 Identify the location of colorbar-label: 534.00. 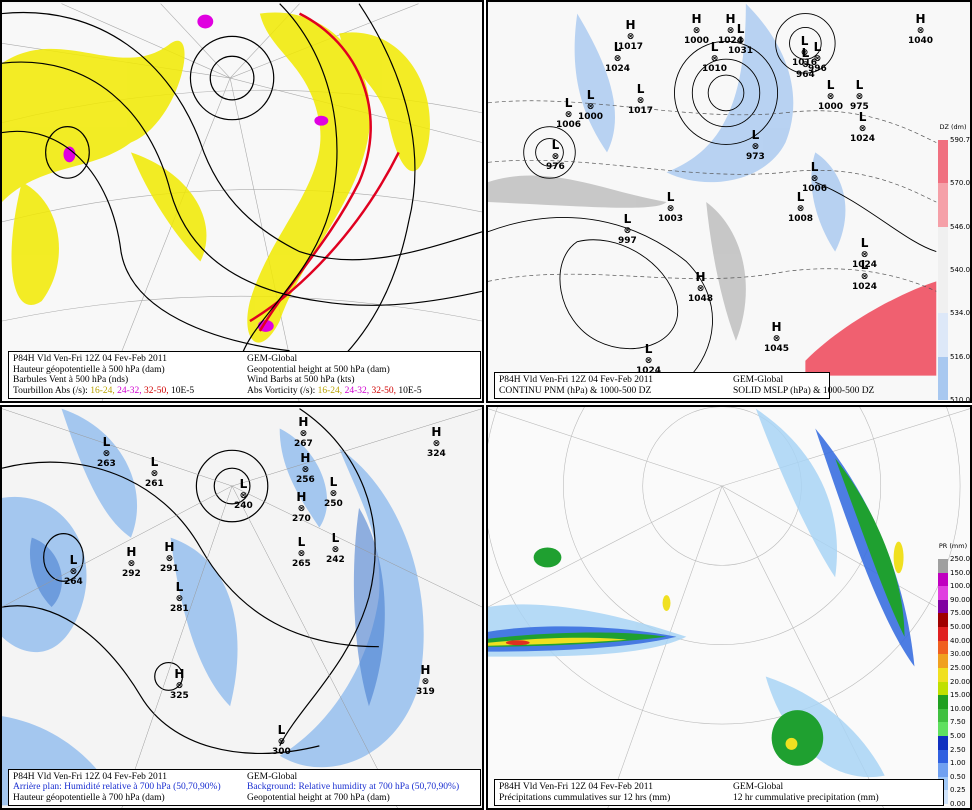
(960, 313).